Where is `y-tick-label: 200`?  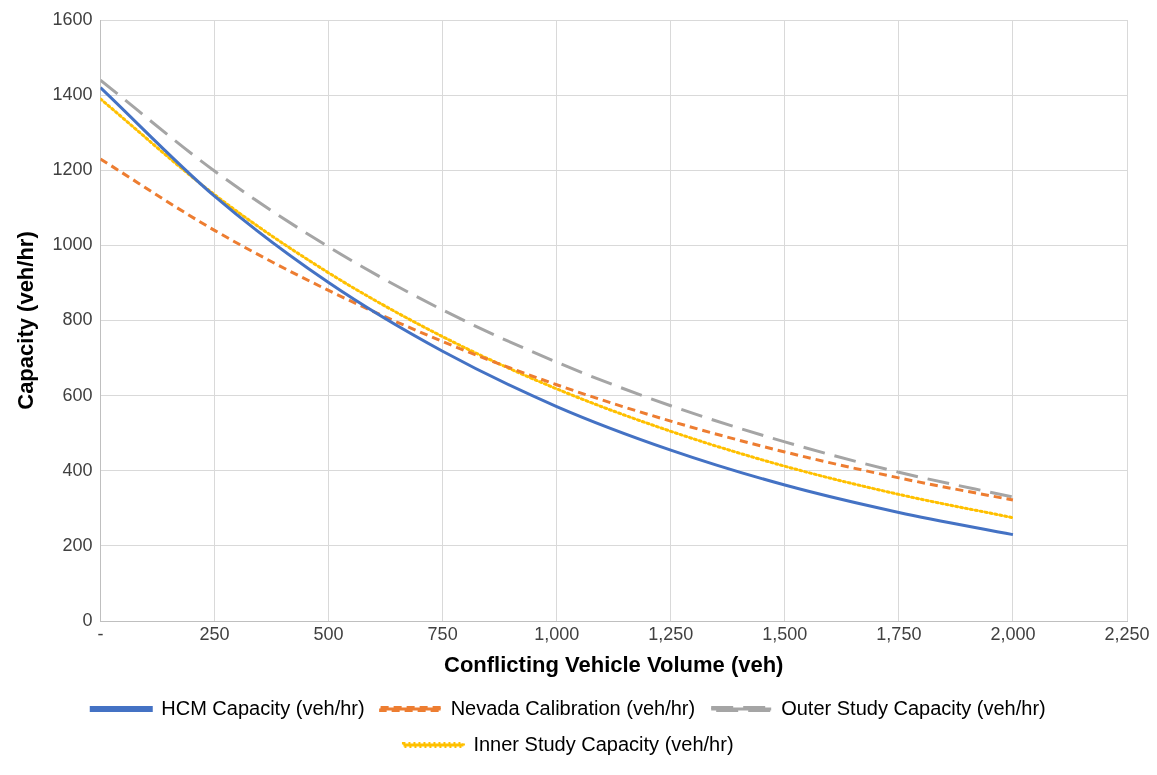
y-tick-label: 200 is located at coordinates (77, 544).